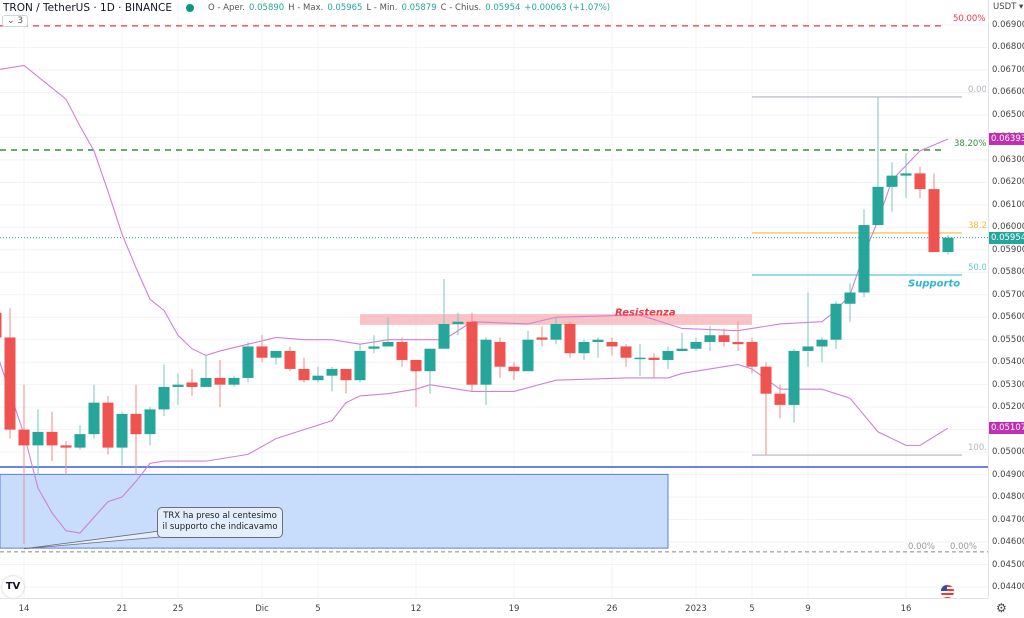 Image resolution: width=1024 pixels, height=618 pixels. I want to click on price-tick-label: 0.04400, so click(1008, 587).